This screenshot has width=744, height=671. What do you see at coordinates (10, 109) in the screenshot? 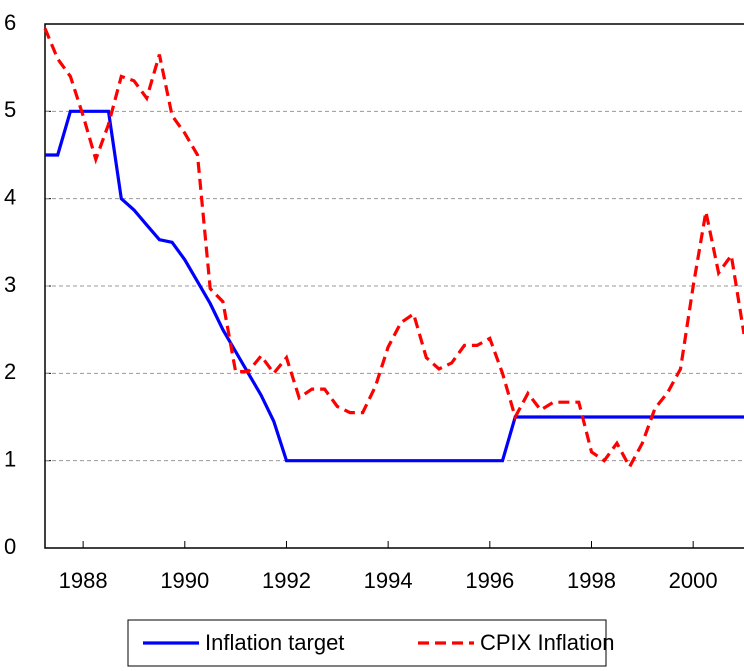
I see `y-tick-label: 5` at bounding box center [10, 109].